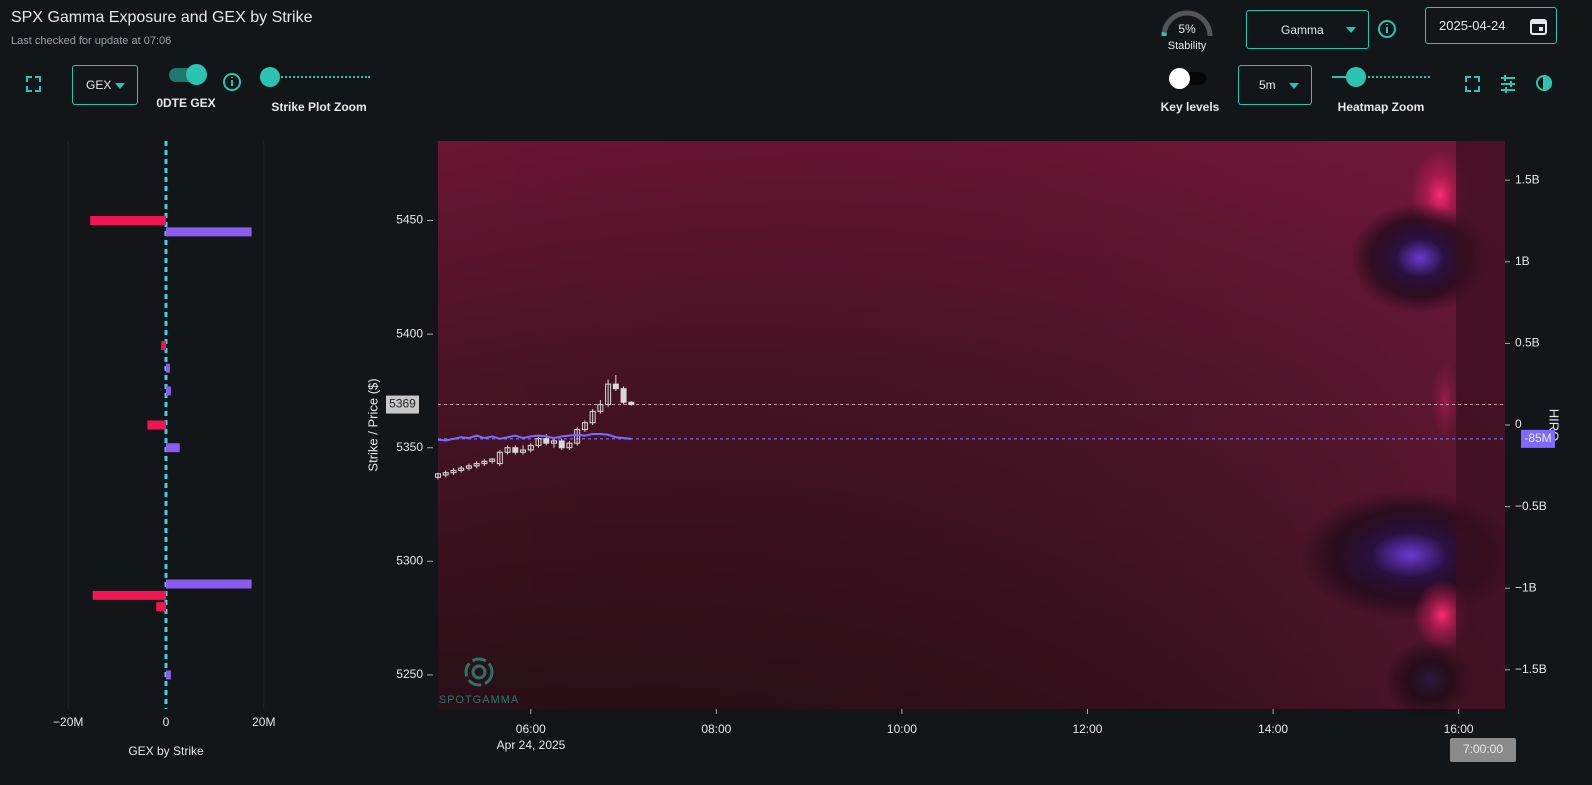  I want to click on y-tick-label: 5350, so click(409, 447).